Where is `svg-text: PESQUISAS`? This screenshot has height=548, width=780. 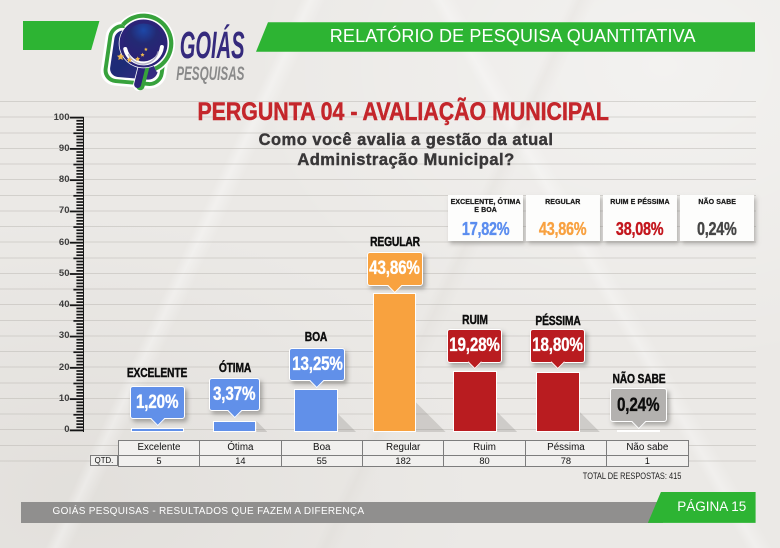 svg-text: PESQUISAS is located at coordinates (210, 74).